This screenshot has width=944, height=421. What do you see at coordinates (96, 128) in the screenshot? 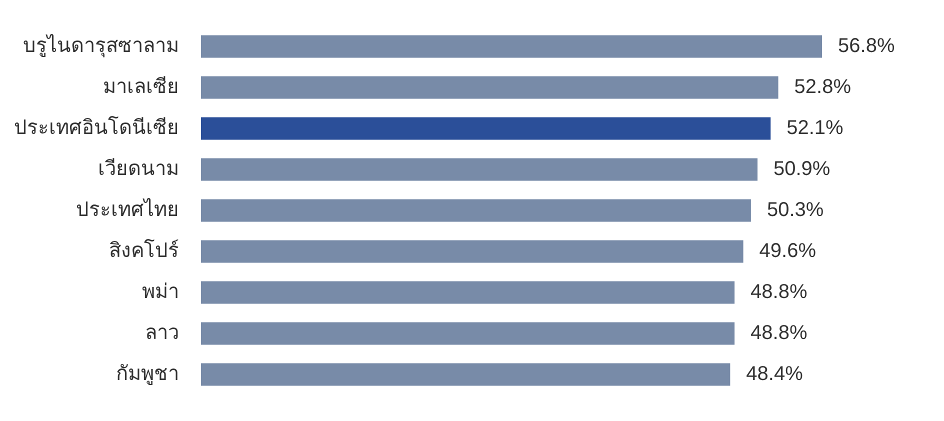
I see `y-tick-label: ประเทศอินโดนีเซีย` at bounding box center [96, 128].